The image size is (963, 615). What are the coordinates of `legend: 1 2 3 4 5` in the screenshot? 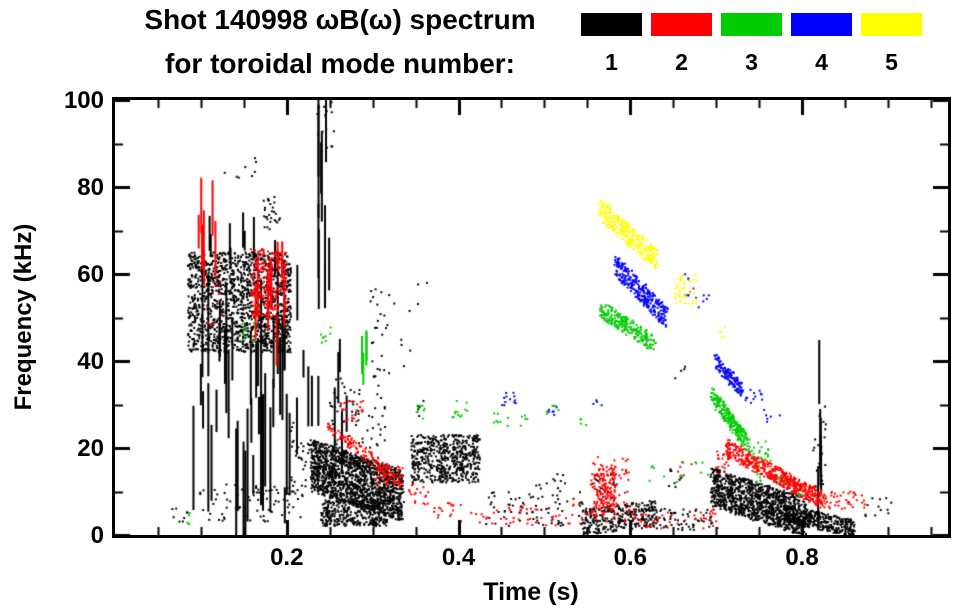 It's located at (751, 43).